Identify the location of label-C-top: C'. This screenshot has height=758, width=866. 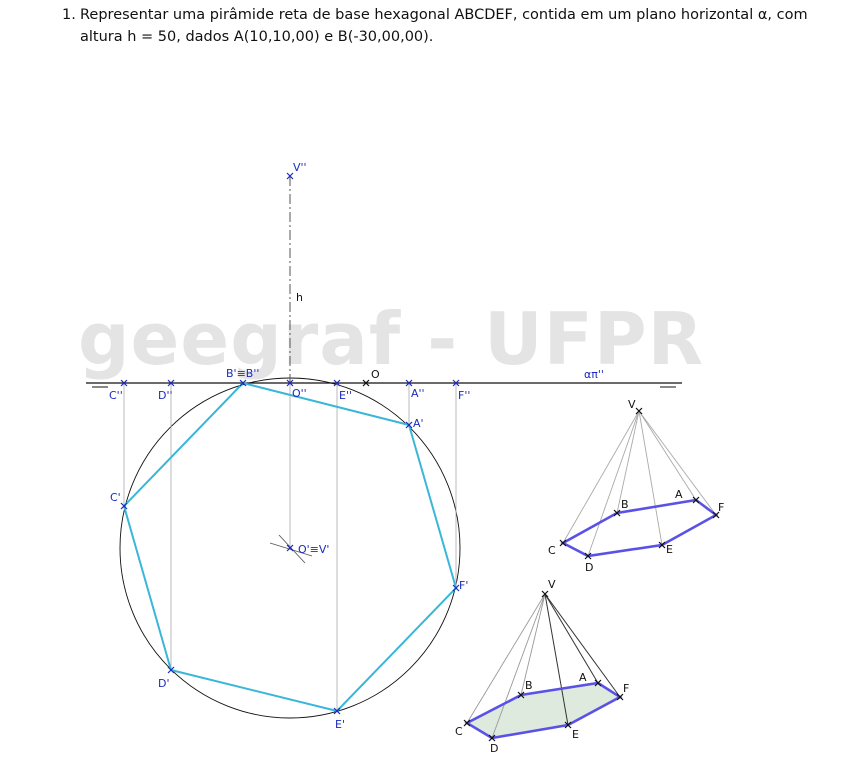
(115, 497).